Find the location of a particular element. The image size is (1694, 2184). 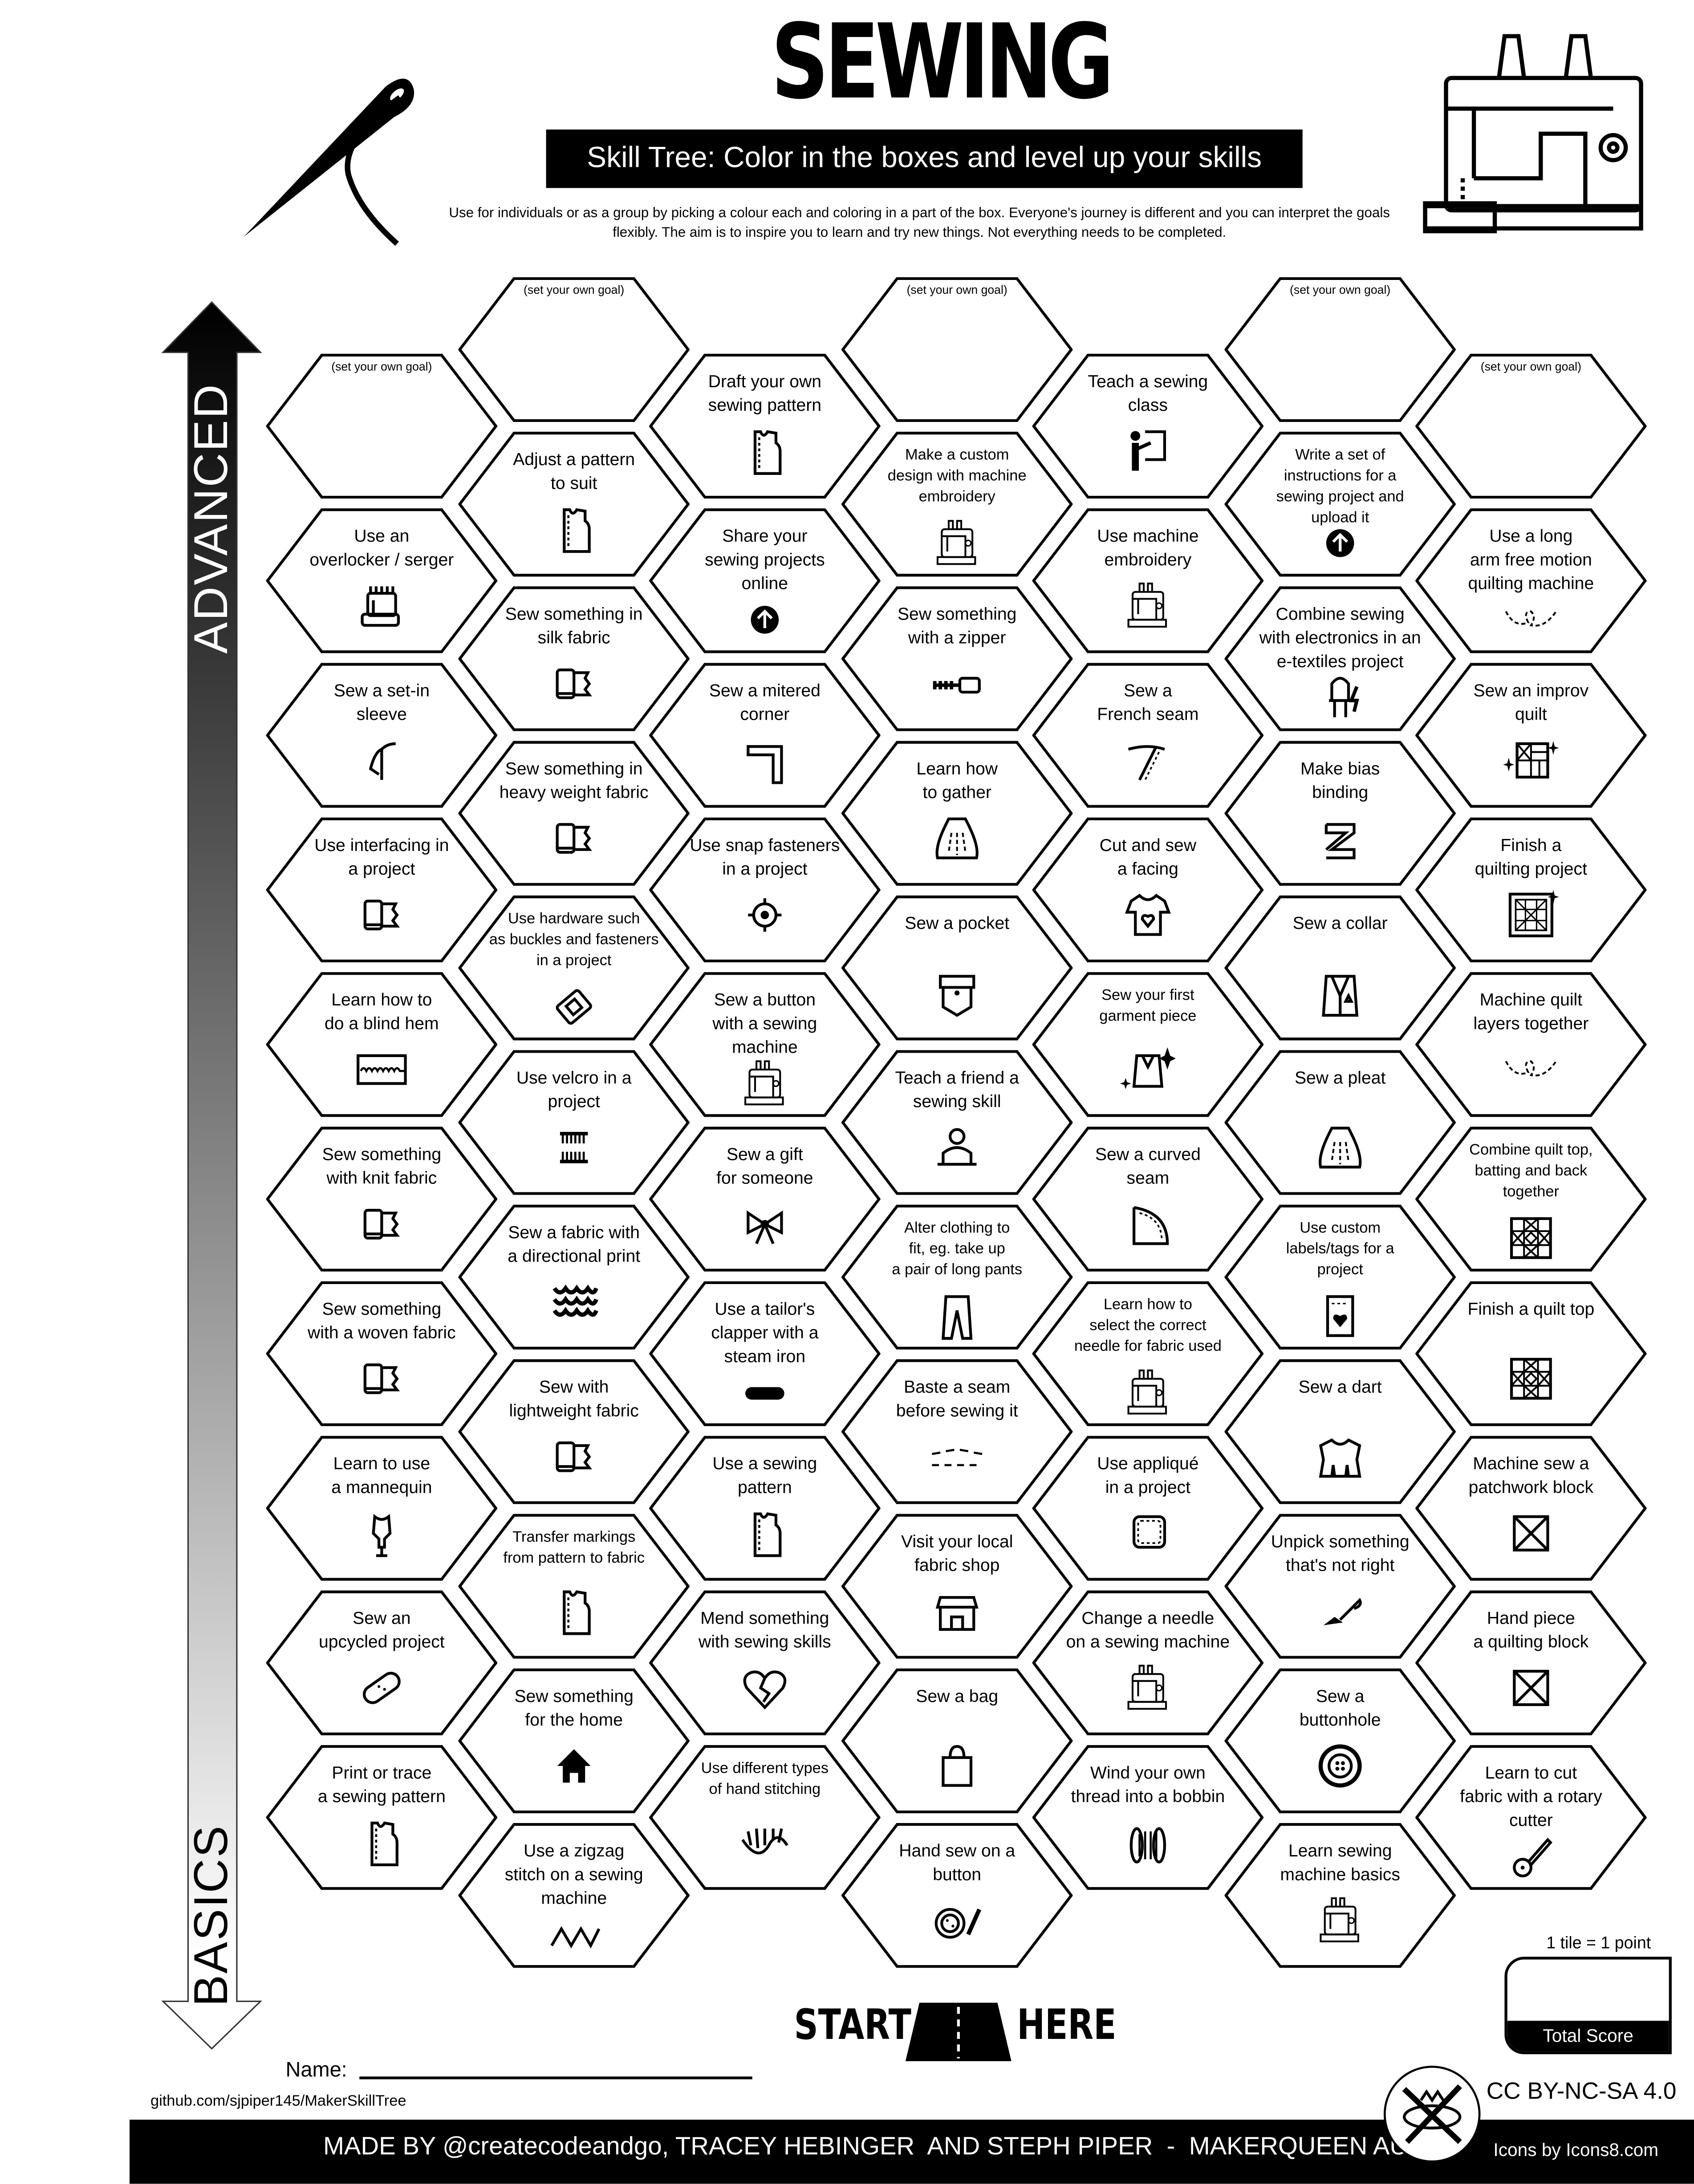

skill-tile: Make bias binding is located at coordinates (1340, 813).